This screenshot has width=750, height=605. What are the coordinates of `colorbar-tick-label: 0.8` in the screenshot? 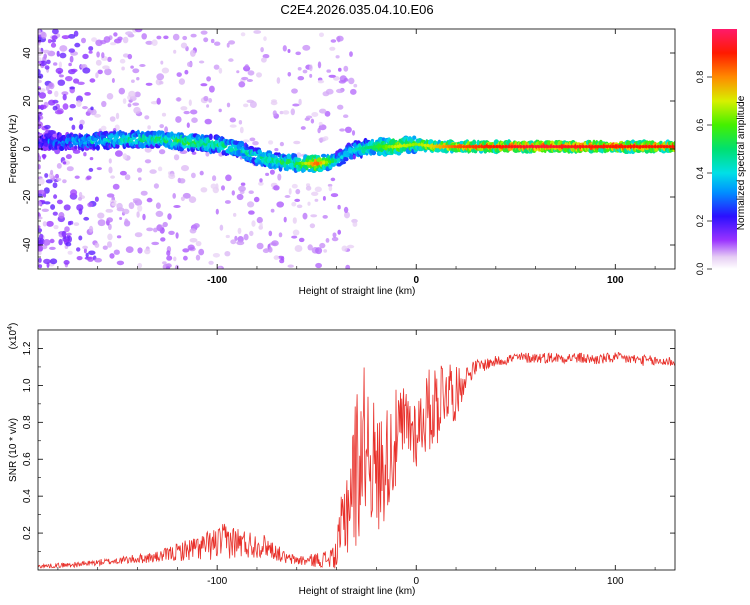 It's located at (700, 77).